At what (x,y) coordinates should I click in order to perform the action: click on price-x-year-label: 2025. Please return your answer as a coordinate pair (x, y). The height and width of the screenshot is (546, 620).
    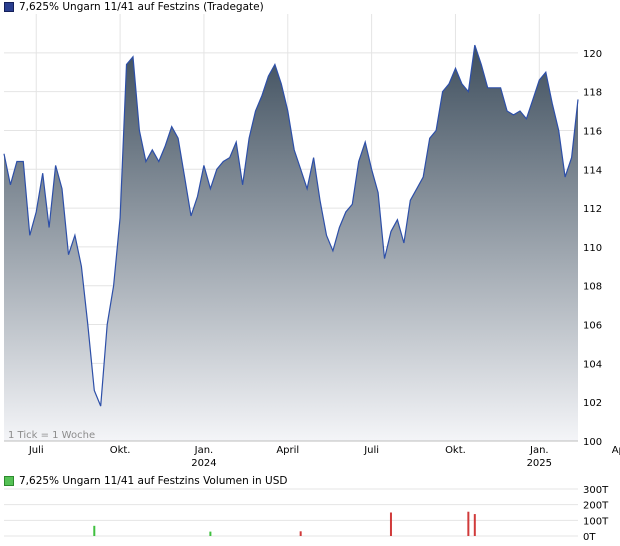
    Looking at the image, I should click on (539, 463).